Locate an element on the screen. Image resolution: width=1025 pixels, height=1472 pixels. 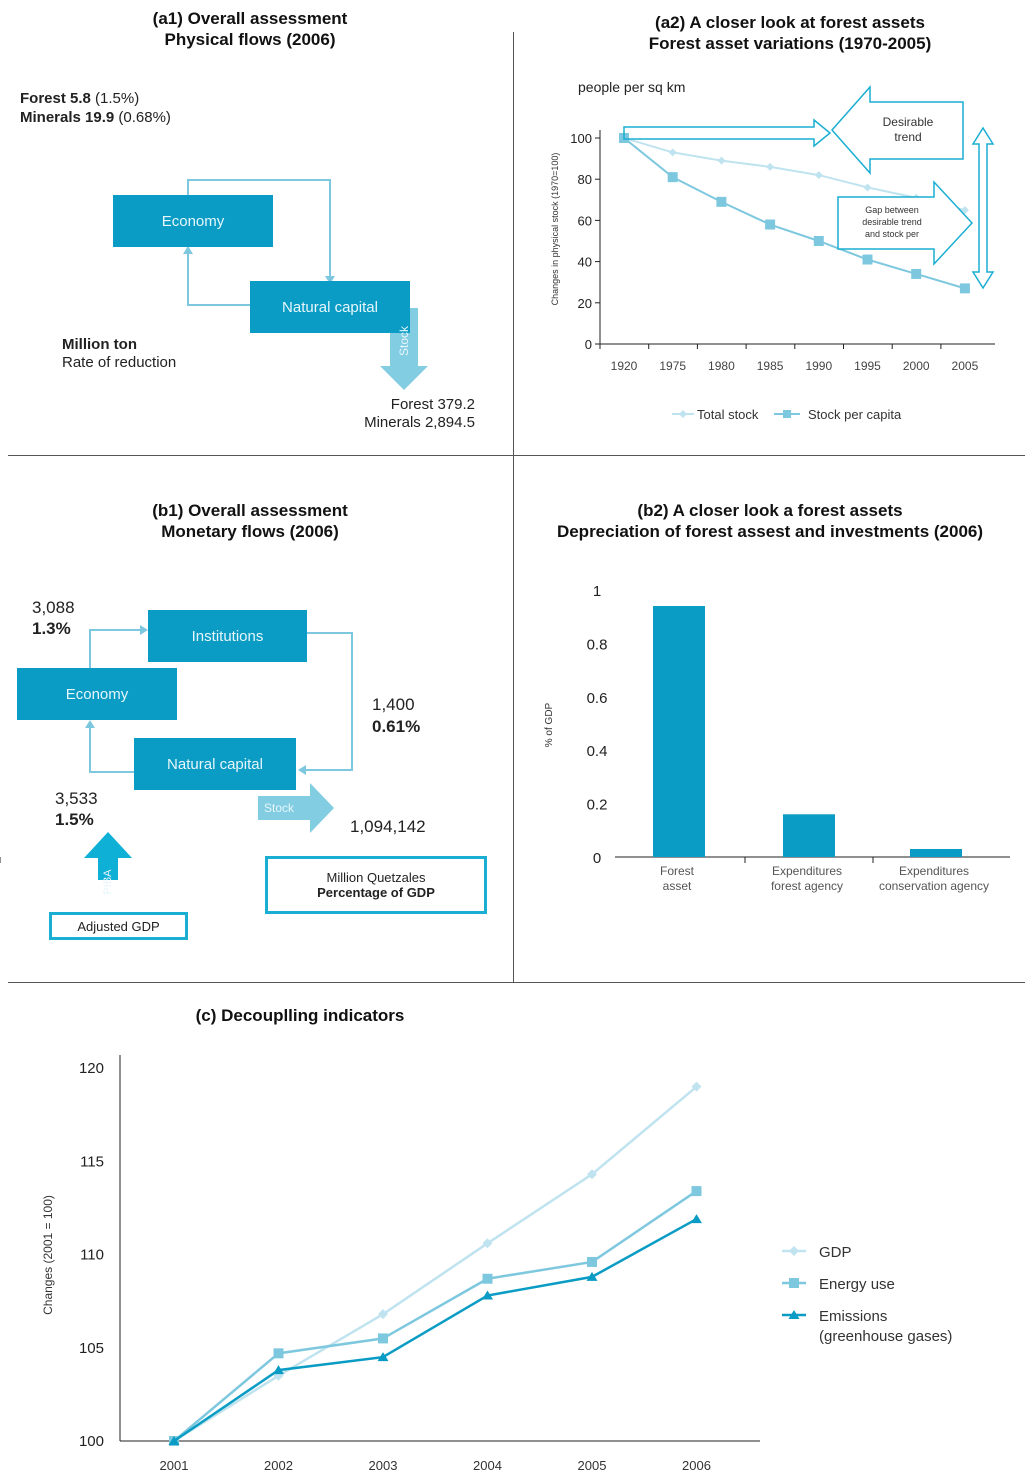
b1-pct-top: 1.3% is located at coordinates (51, 628).